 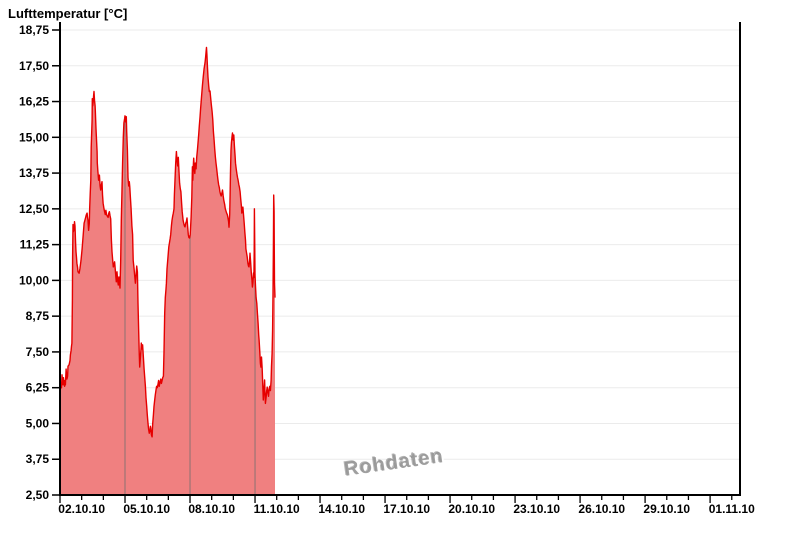 What do you see at coordinates (34, 209) in the screenshot?
I see `y-tick-label: 12,50` at bounding box center [34, 209].